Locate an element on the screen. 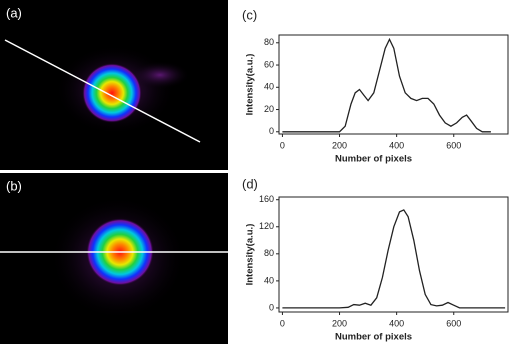  y-tick-label: 160 is located at coordinates (266, 199).